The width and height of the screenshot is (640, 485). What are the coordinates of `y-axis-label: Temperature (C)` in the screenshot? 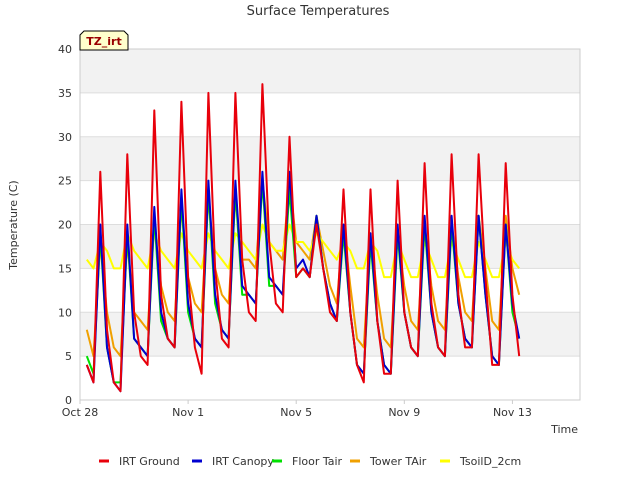 It's located at (13, 225).